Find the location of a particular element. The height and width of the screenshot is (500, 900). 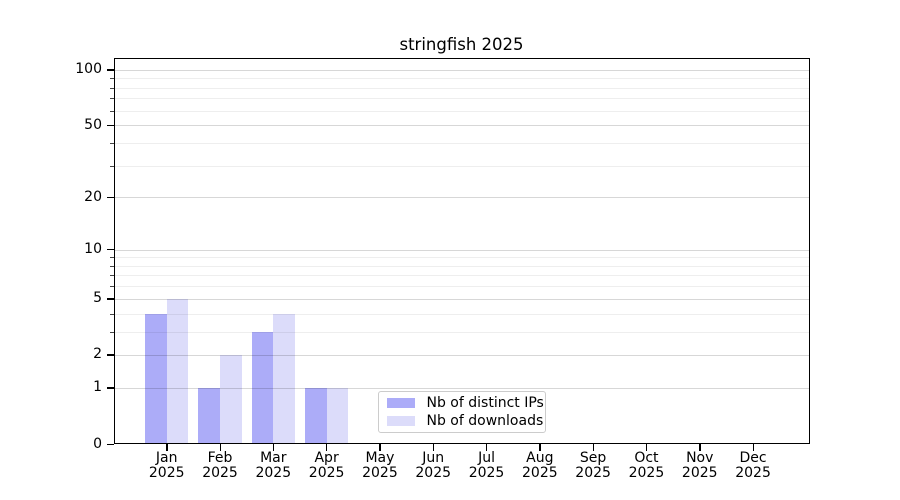

bar-jan-downloads is located at coordinates (177, 371).